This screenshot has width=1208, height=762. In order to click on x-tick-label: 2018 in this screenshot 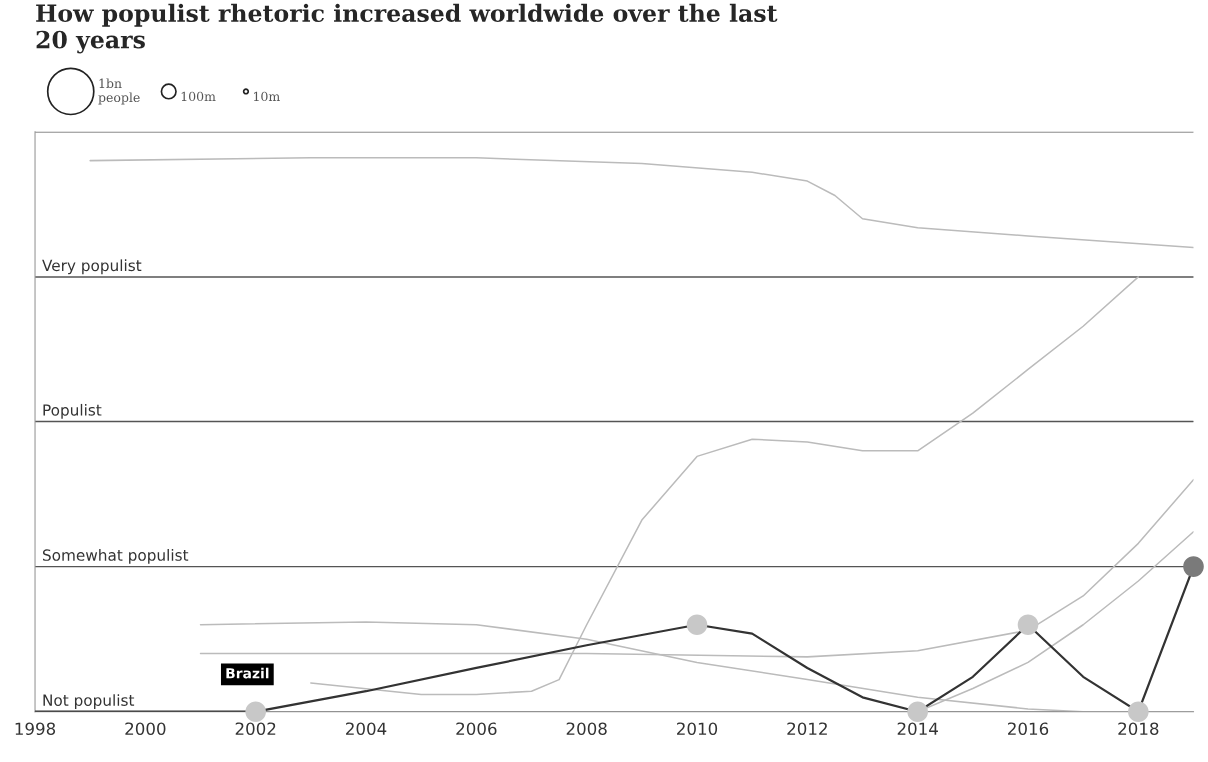, I will do `click(1138, 729)`.